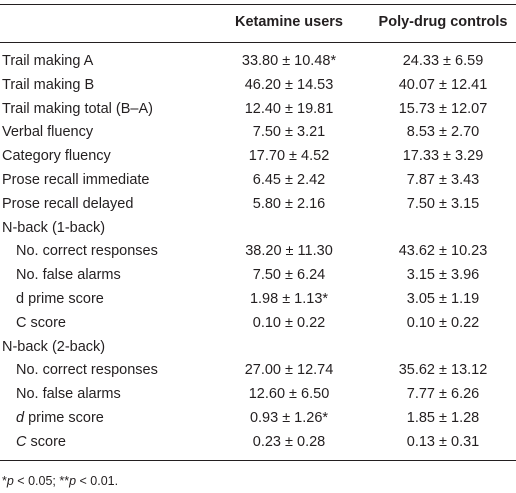 This screenshot has width=516, height=493. What do you see at coordinates (443, 394) in the screenshot?
I see `table-cell: 7.77 ± 6.26` at bounding box center [443, 394].